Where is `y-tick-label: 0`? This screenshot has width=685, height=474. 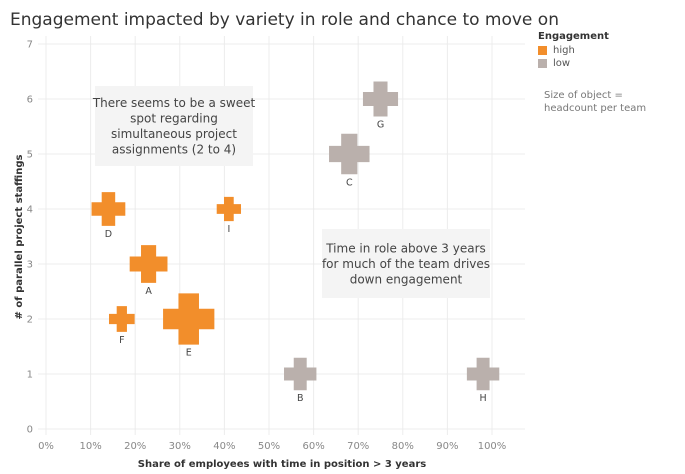 y-tick-label: 0 is located at coordinates (30, 430).